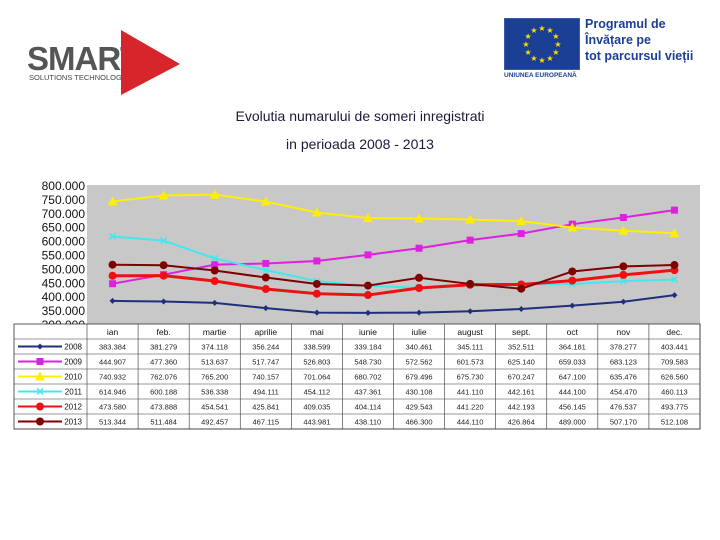  Describe the element at coordinates (163, 407) in the screenshot. I see `table-cell-value: 473.888` at that location.